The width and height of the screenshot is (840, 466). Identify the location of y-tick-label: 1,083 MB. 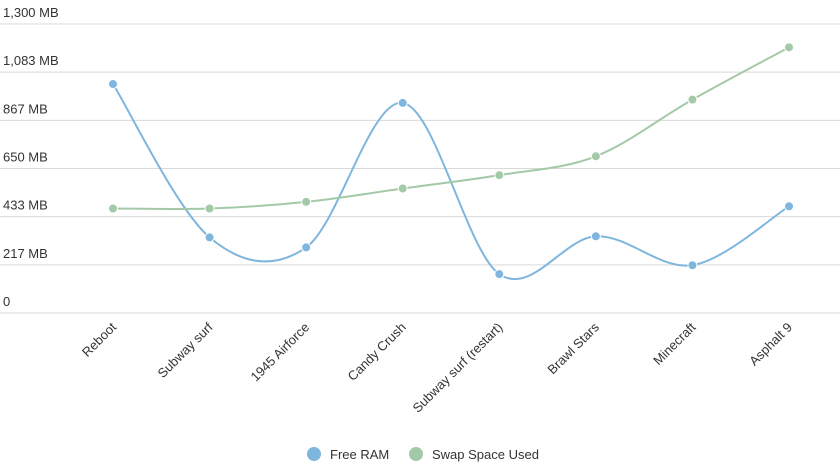
(31, 60).